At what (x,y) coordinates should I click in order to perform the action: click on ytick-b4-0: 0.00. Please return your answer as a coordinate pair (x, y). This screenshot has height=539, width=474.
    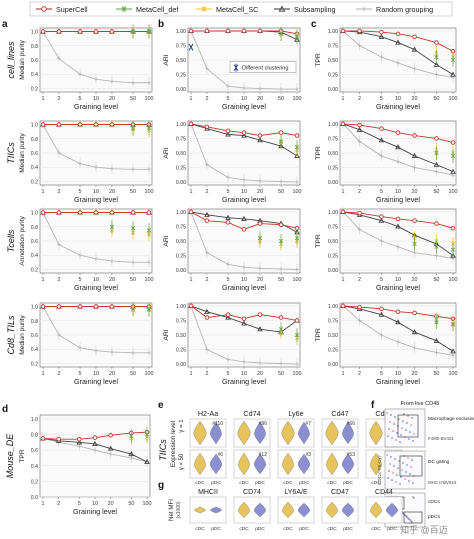
    Looking at the image, I should click on (181, 365).